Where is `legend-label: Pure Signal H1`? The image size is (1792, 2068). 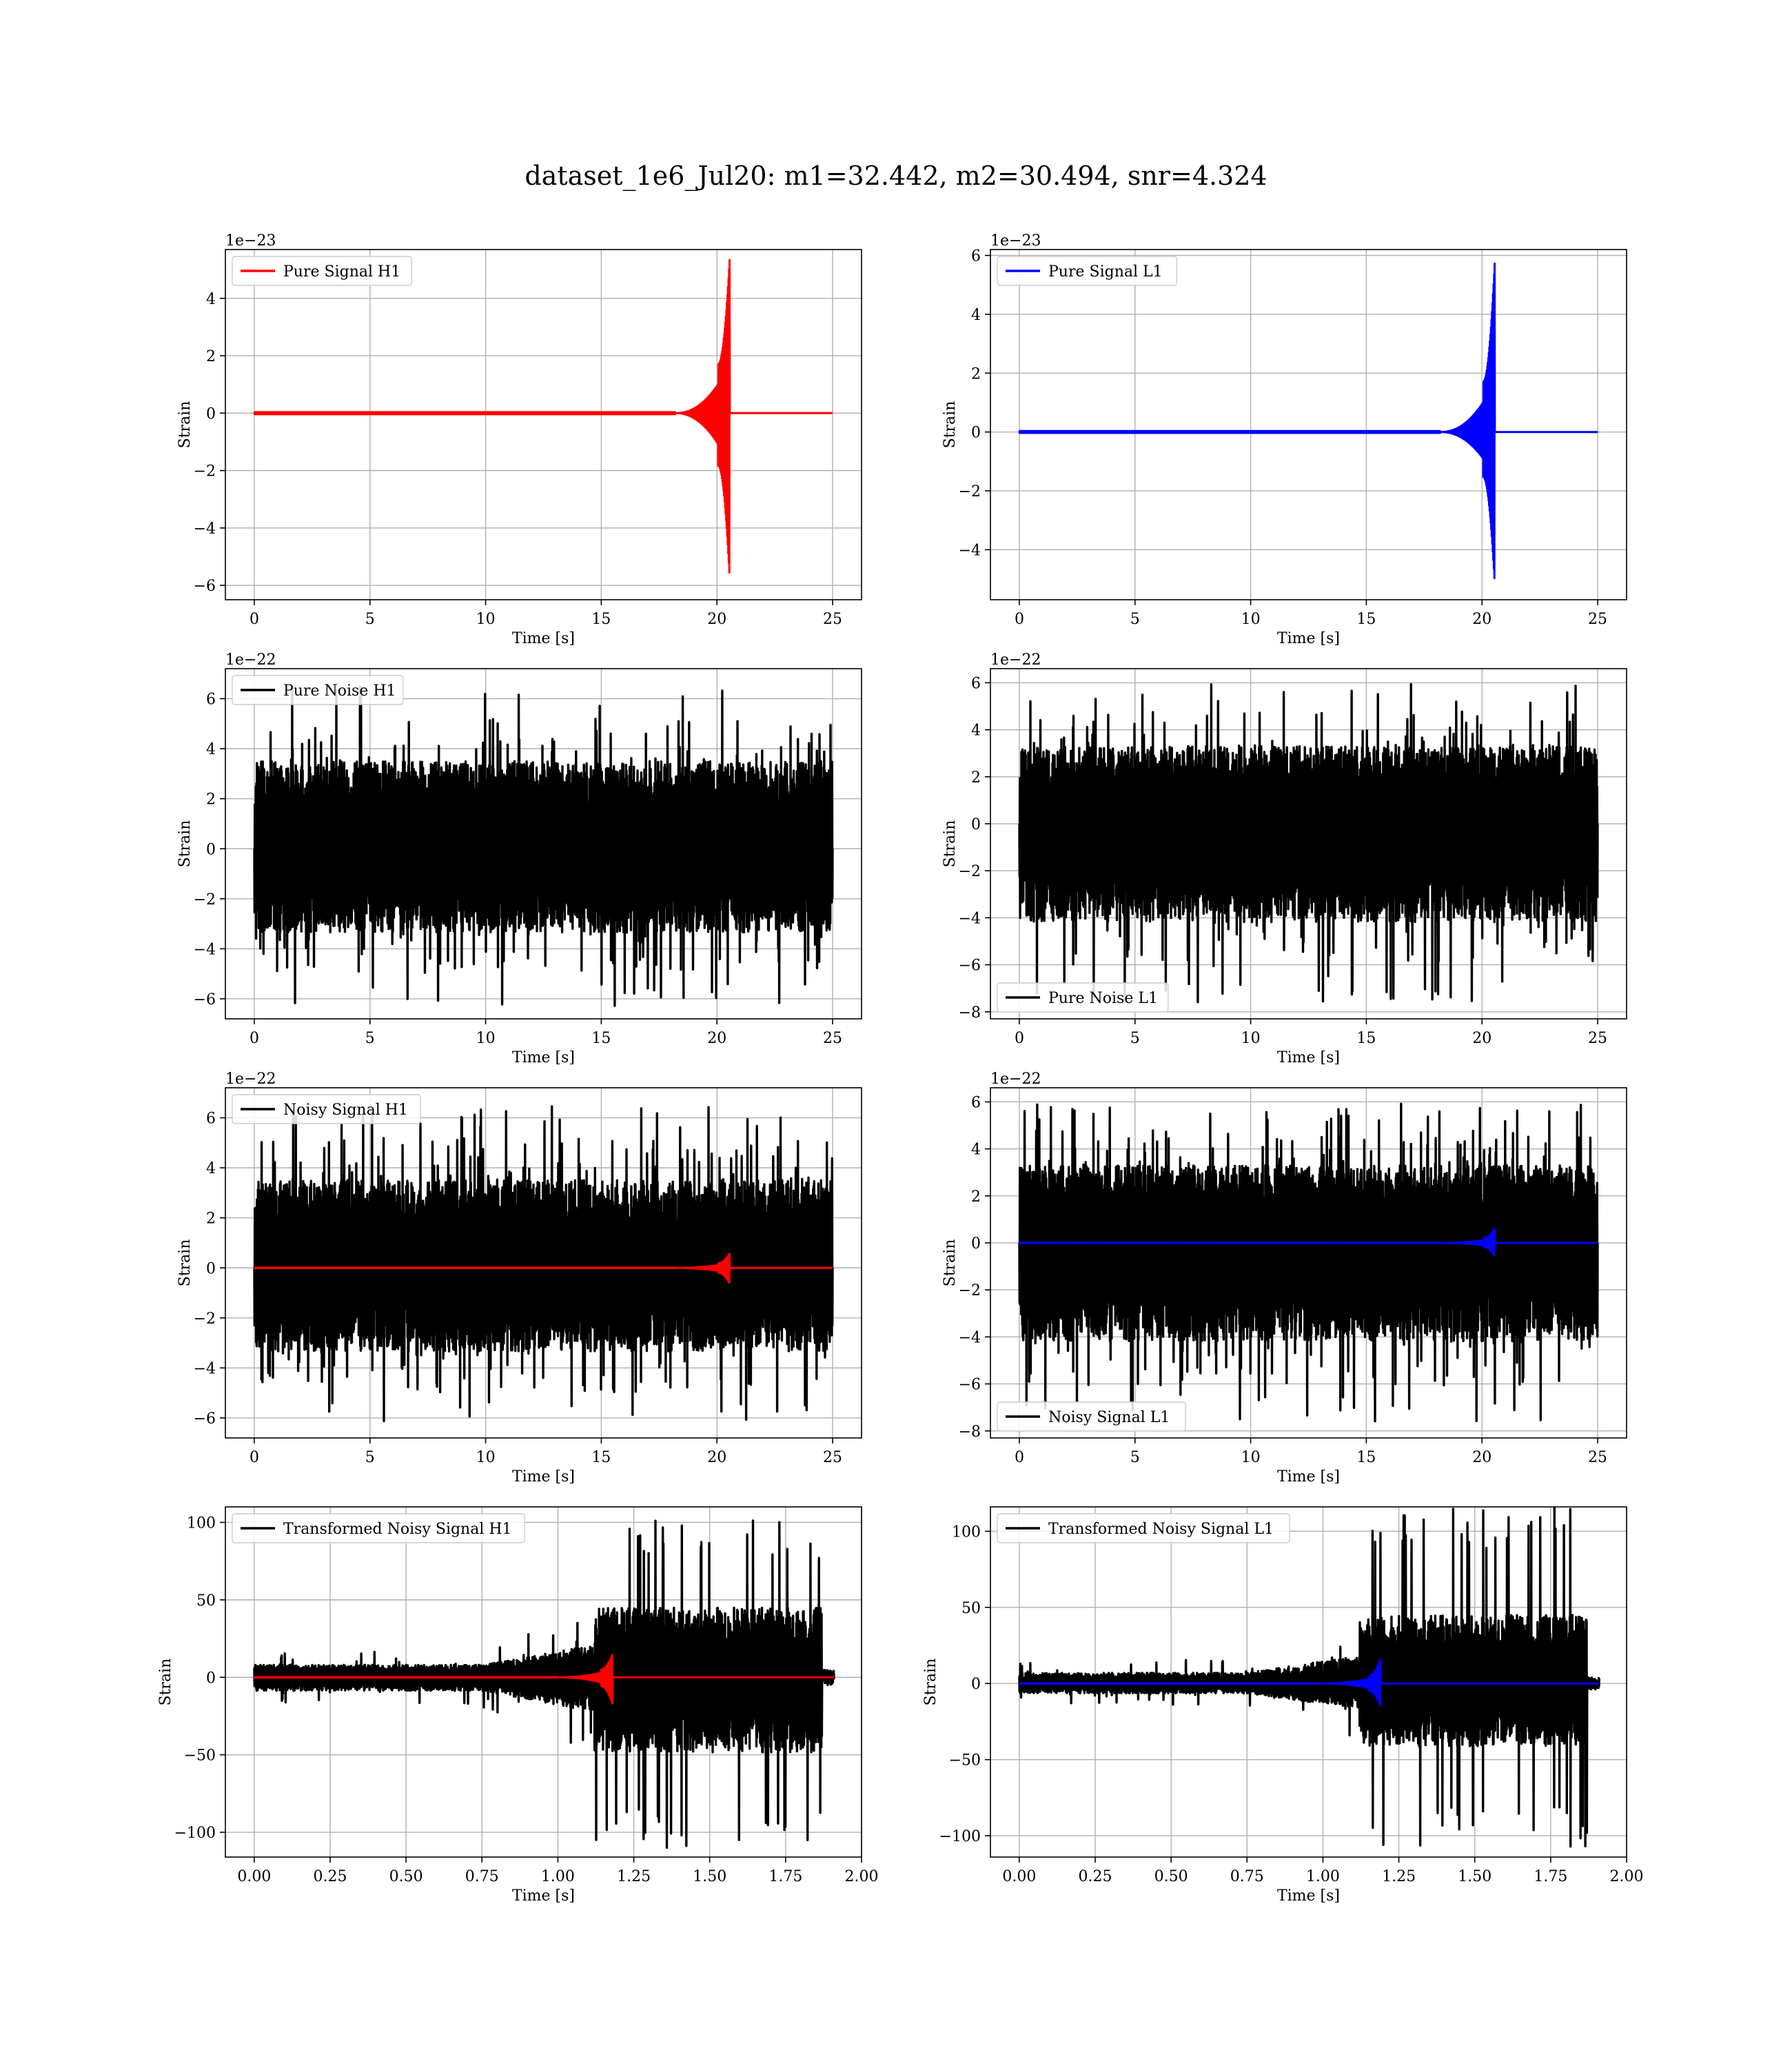 legend-label: Pure Signal H1 is located at coordinates (341, 272).